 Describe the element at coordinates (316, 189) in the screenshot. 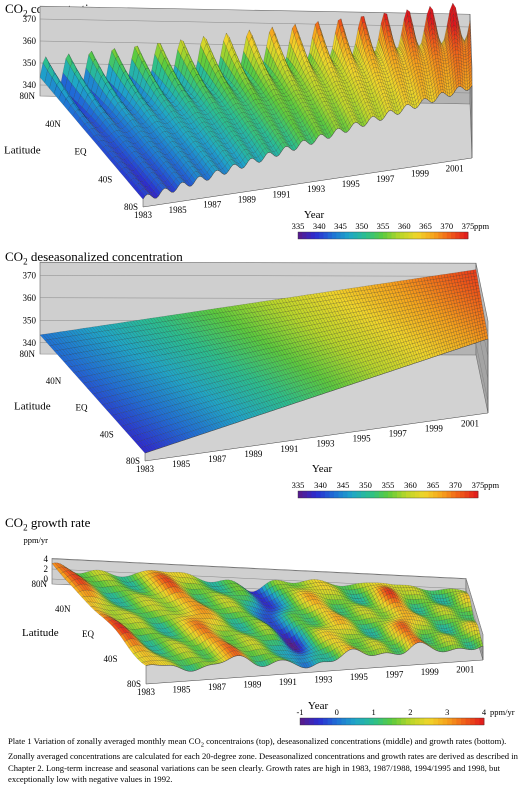

I see `x-tick-label: 1993` at that location.